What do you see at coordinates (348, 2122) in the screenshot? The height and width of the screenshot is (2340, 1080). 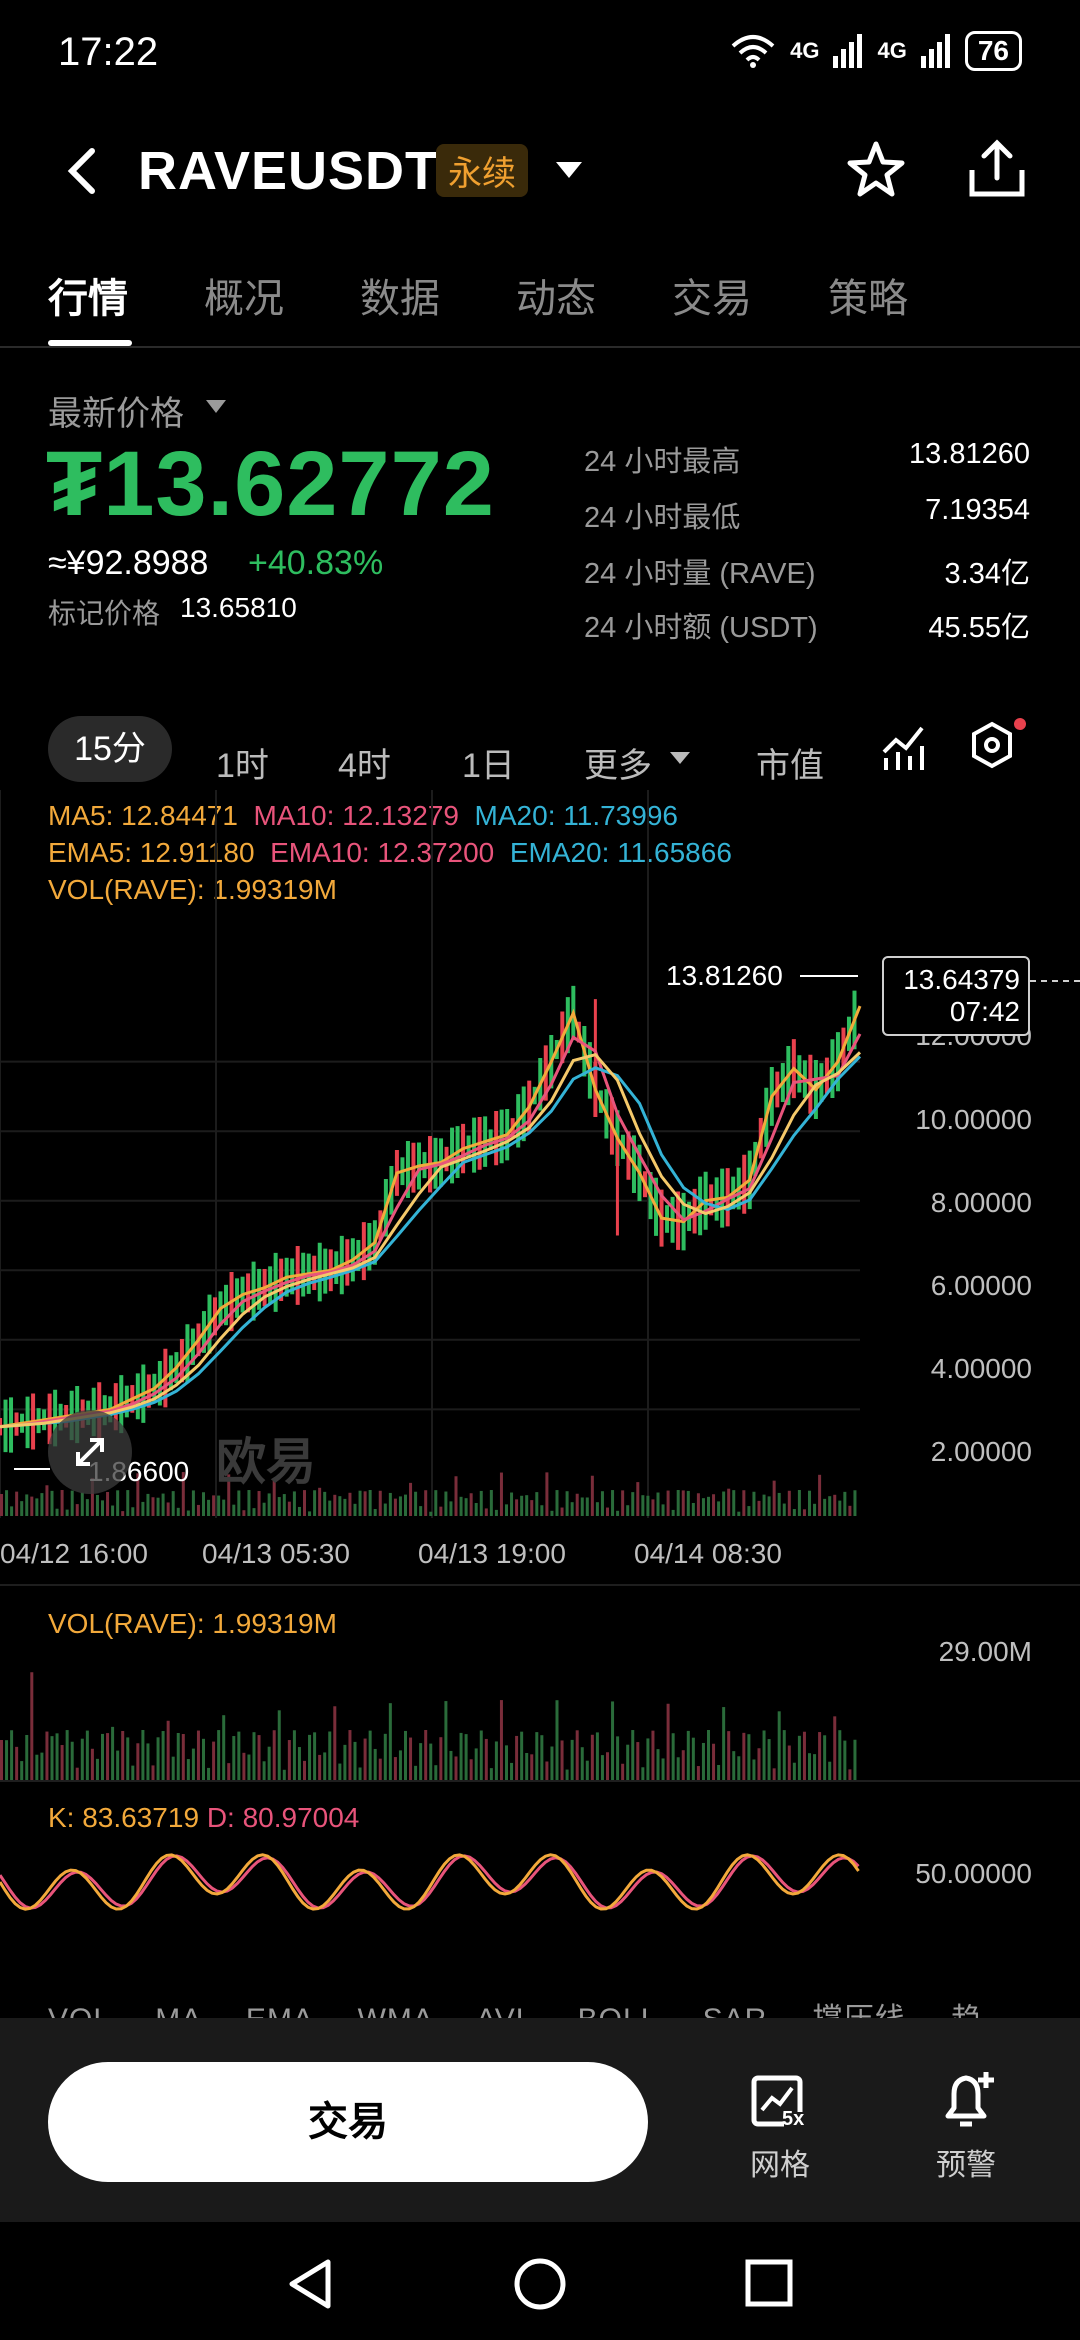 I see `trade-button: 交易` at bounding box center [348, 2122].